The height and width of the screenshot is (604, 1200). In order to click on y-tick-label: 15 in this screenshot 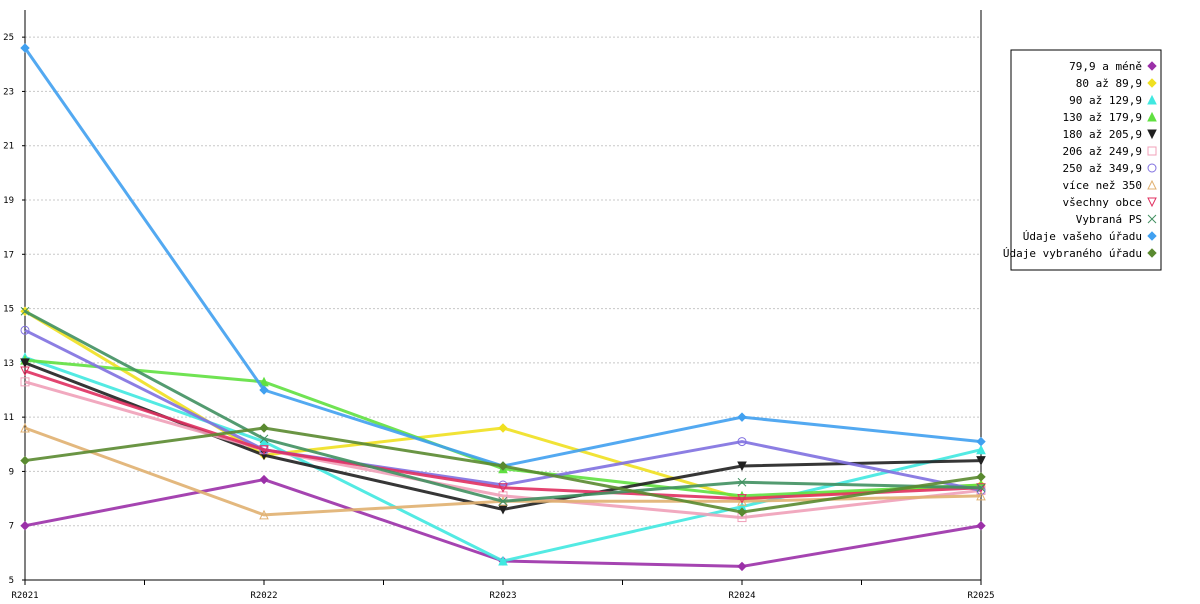, I will do `click(8, 310)`.